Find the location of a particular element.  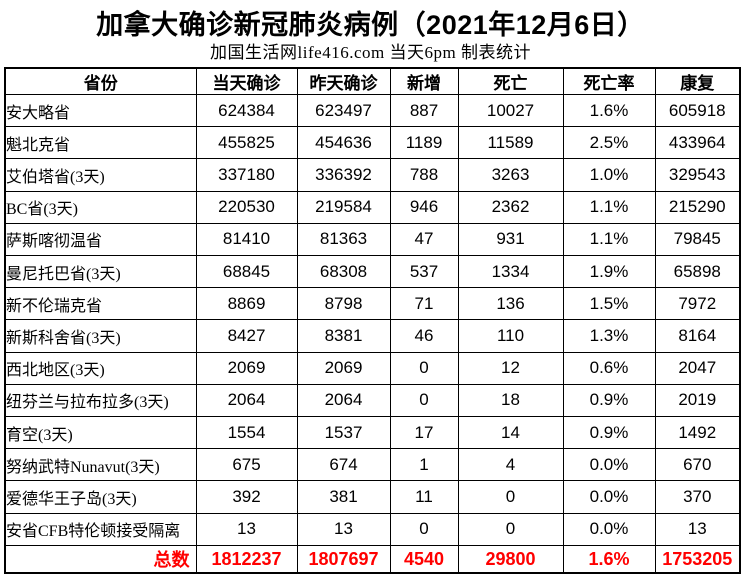

province-cell: 曼尼托巴省(3天) is located at coordinates (100, 272).